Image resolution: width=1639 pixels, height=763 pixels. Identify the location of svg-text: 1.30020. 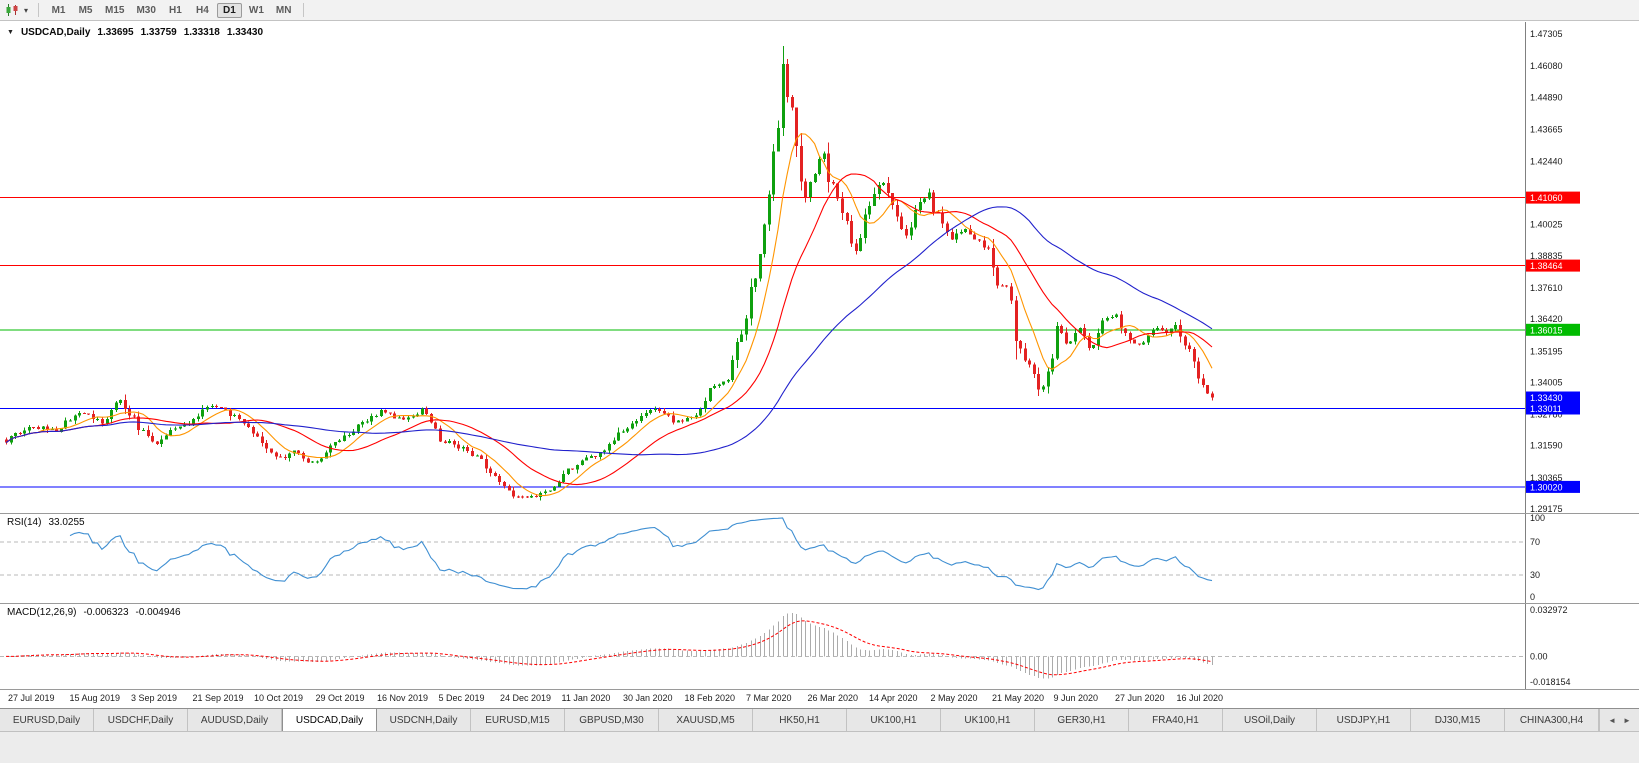
(1546, 487).